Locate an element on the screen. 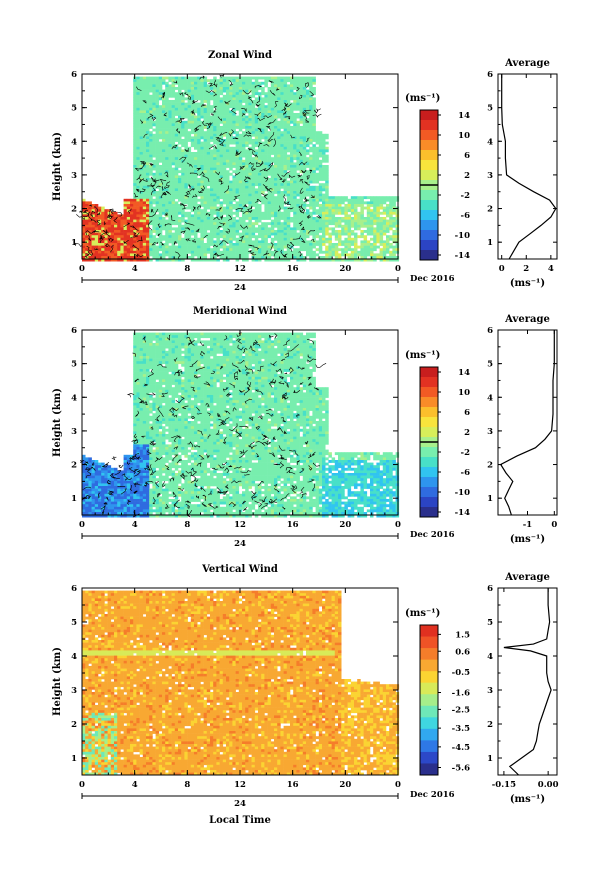 The width and height of the screenshot is (612, 873). x-tick-label: 12 is located at coordinates (240, 525).